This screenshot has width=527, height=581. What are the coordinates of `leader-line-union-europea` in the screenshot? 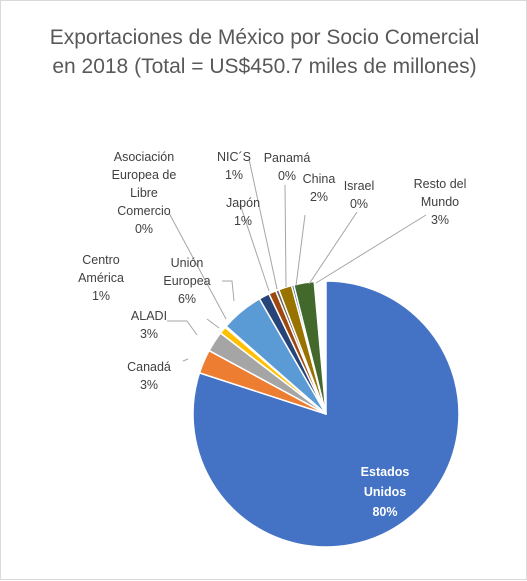 It's located at (228, 291).